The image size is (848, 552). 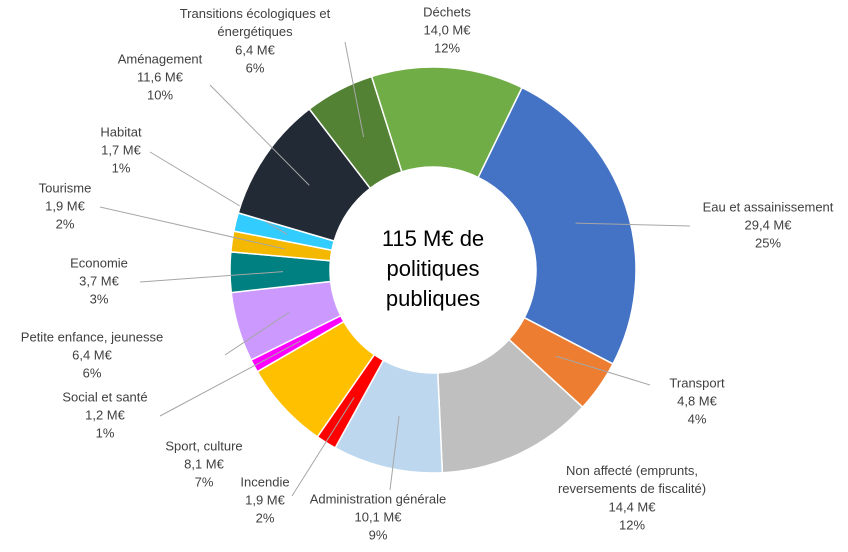 What do you see at coordinates (65, 187) in the screenshot?
I see `category-label: Tourisme` at bounding box center [65, 187].